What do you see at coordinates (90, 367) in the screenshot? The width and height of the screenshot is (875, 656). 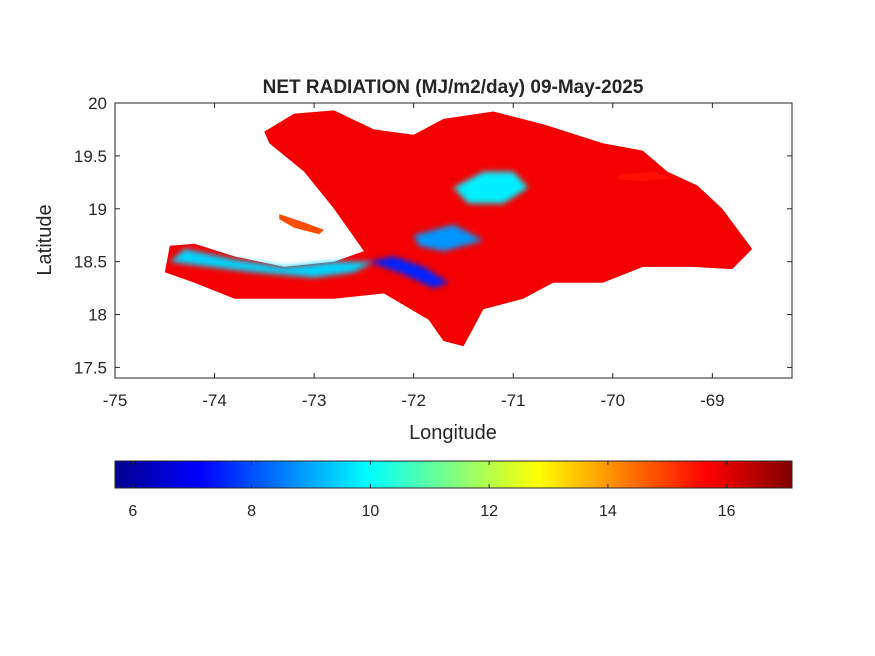 I see `y-tick-label: 17.5` at bounding box center [90, 367].